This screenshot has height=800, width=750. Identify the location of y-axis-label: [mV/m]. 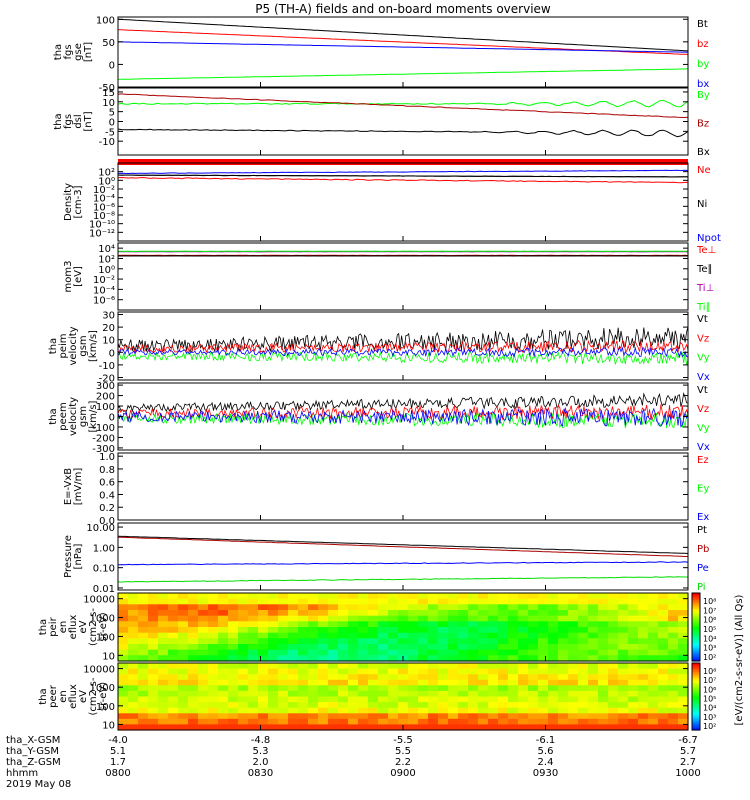
(78, 487).